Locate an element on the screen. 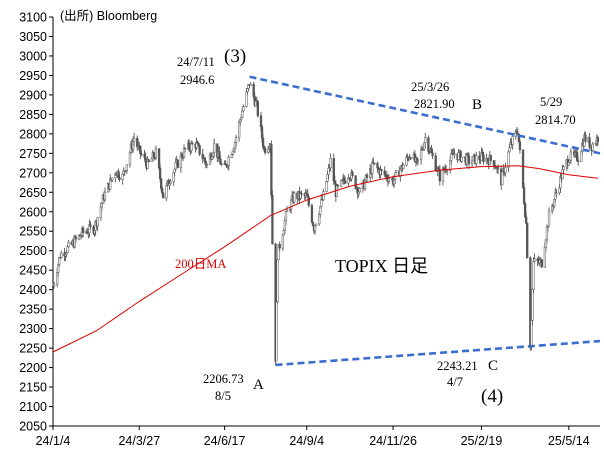 The width and height of the screenshot is (604, 463). y-tick-label: 2550 is located at coordinates (33, 232).